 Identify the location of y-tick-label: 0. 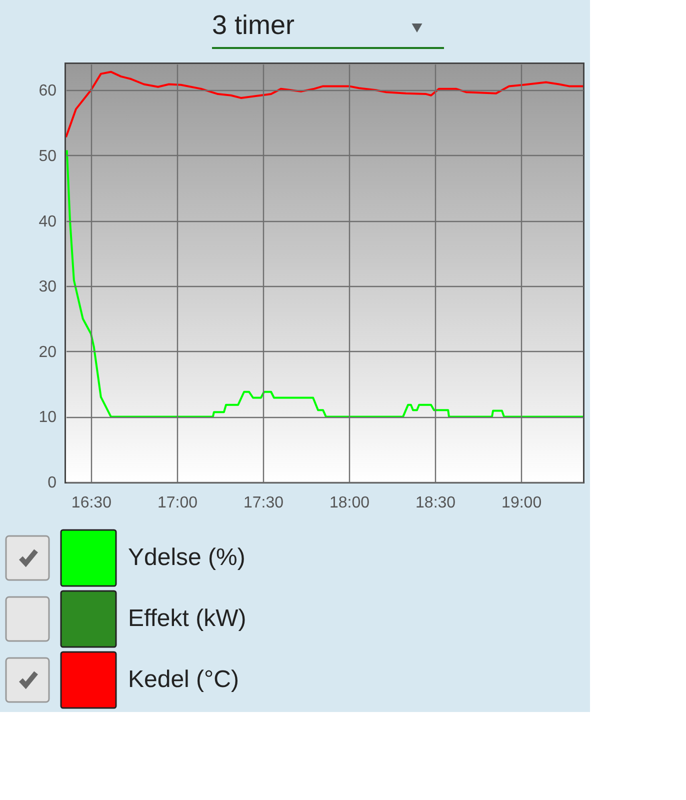
(52, 483).